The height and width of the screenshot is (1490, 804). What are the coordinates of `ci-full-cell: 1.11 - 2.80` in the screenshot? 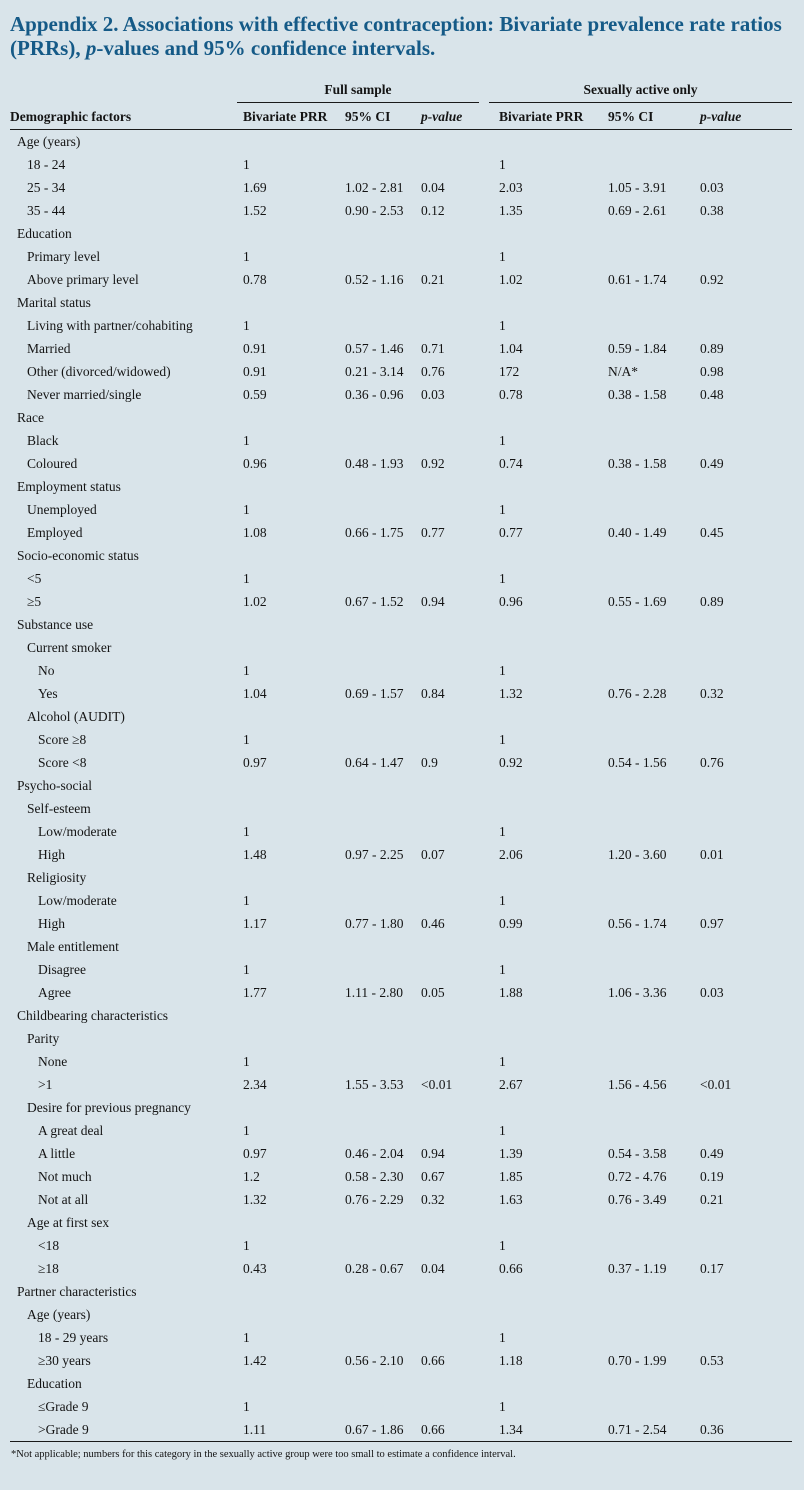 It's located at (374, 993).